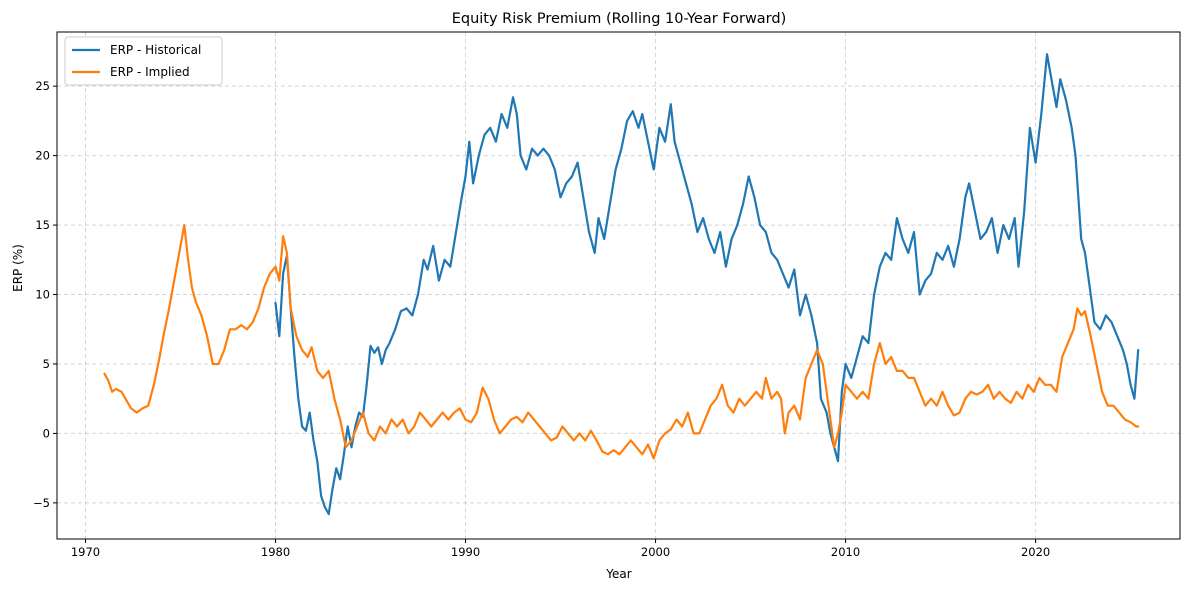  What do you see at coordinates (42, 156) in the screenshot?
I see `y-tick-label-20: 20` at bounding box center [42, 156].